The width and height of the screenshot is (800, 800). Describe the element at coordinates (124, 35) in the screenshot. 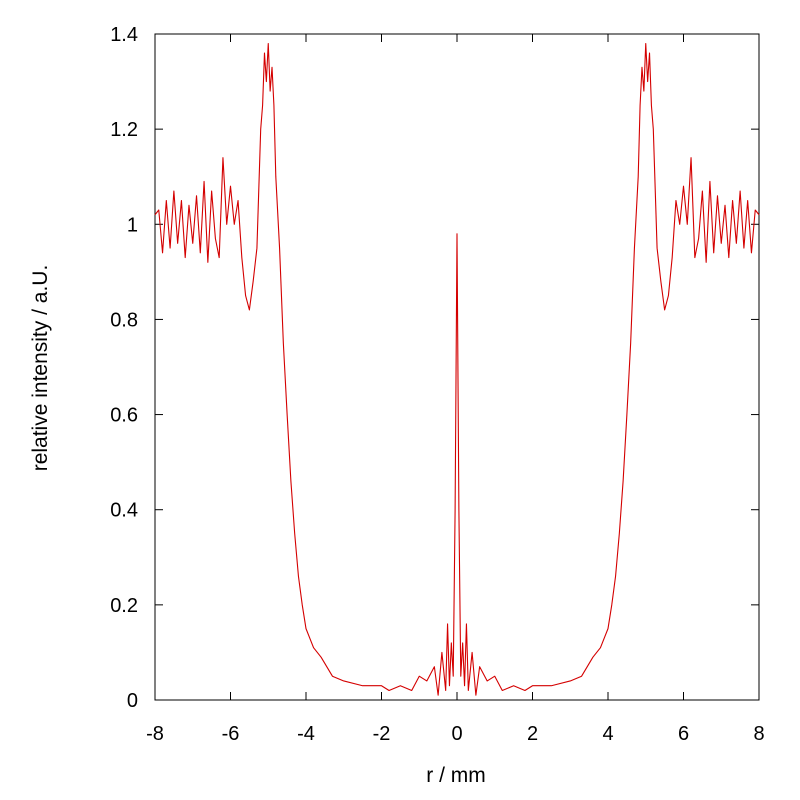

I see `y-tick-label: 1.4` at that location.